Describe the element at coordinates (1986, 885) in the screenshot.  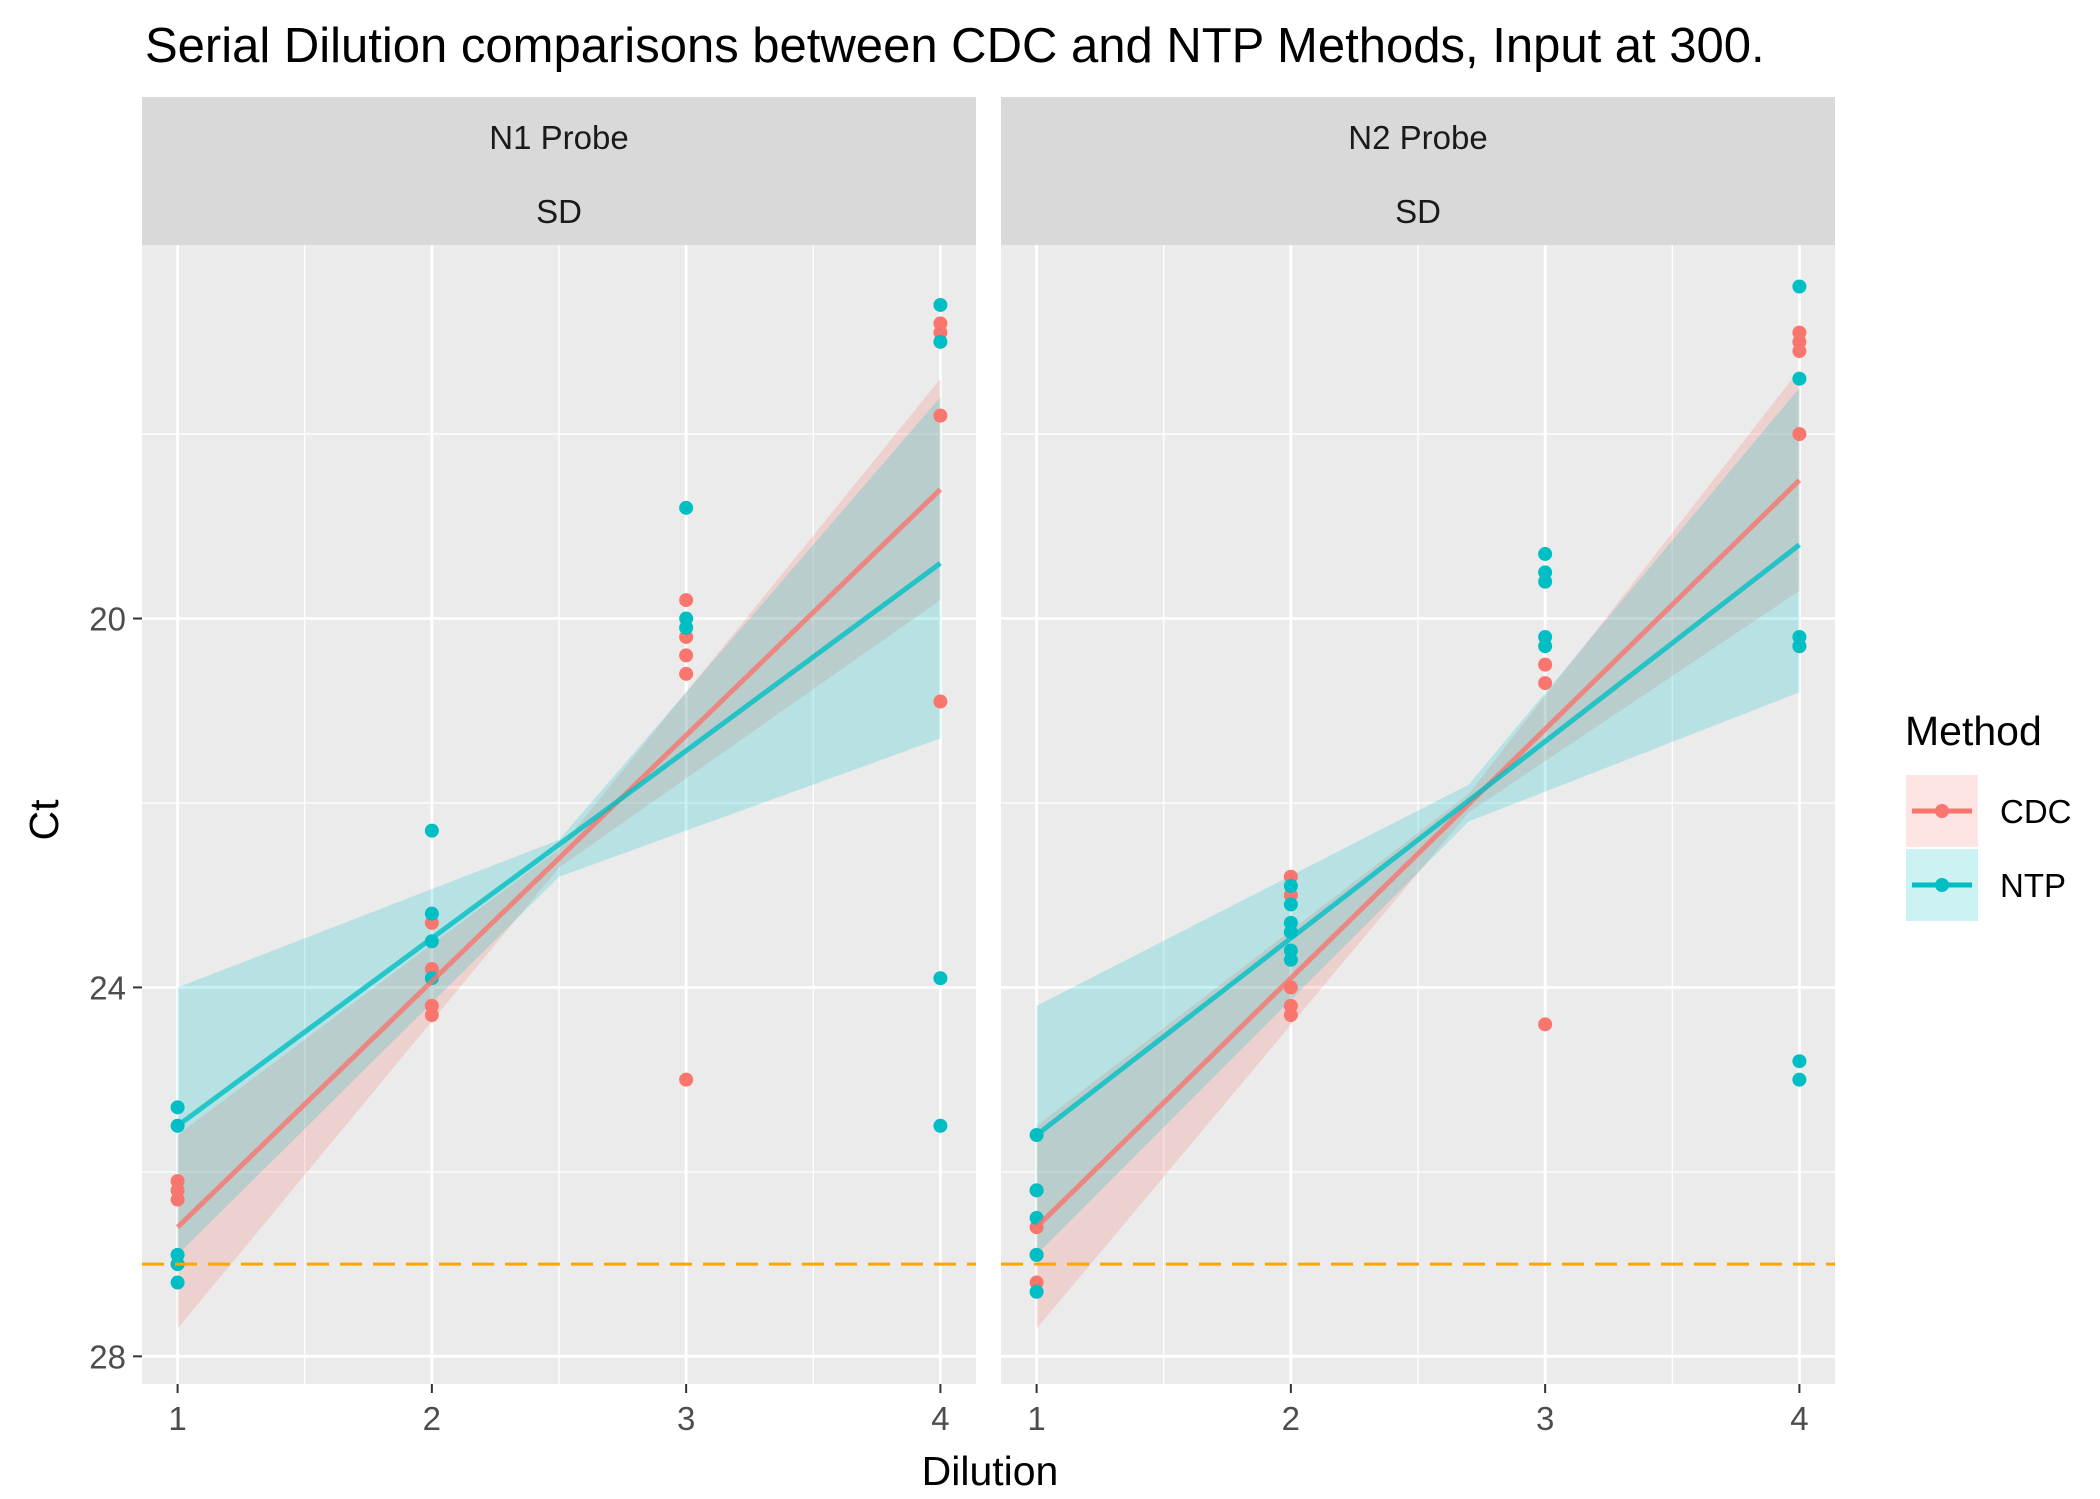
I see `legend-item-ntp: NTP` at that location.